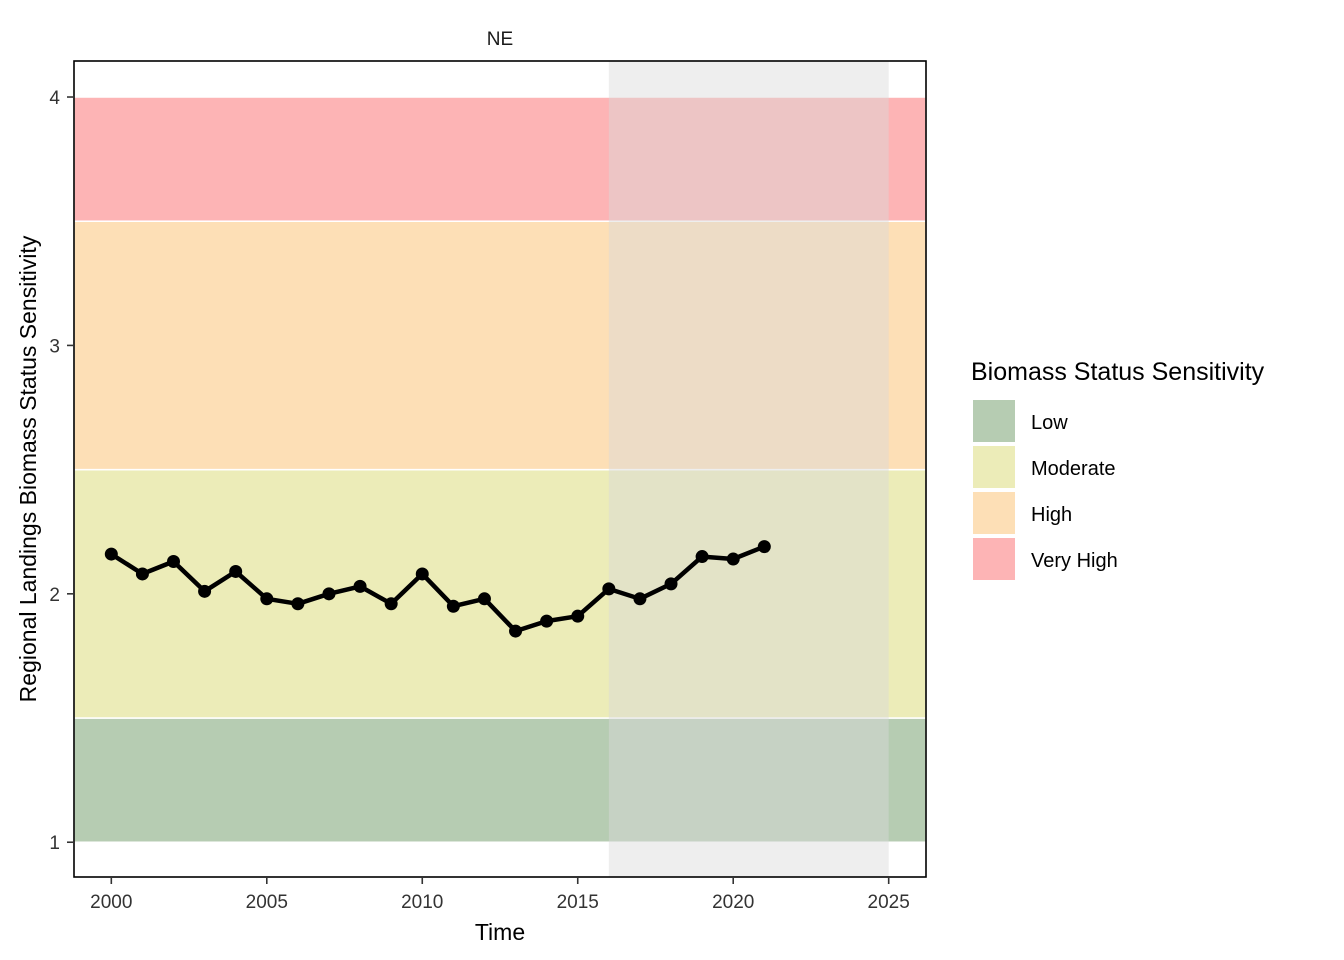  I want to click on data-point-2015, so click(578, 616).